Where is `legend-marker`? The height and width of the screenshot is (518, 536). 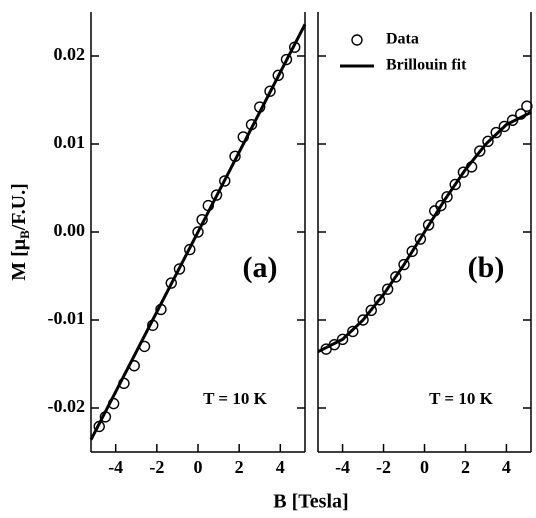 legend-marker is located at coordinates (357, 40).